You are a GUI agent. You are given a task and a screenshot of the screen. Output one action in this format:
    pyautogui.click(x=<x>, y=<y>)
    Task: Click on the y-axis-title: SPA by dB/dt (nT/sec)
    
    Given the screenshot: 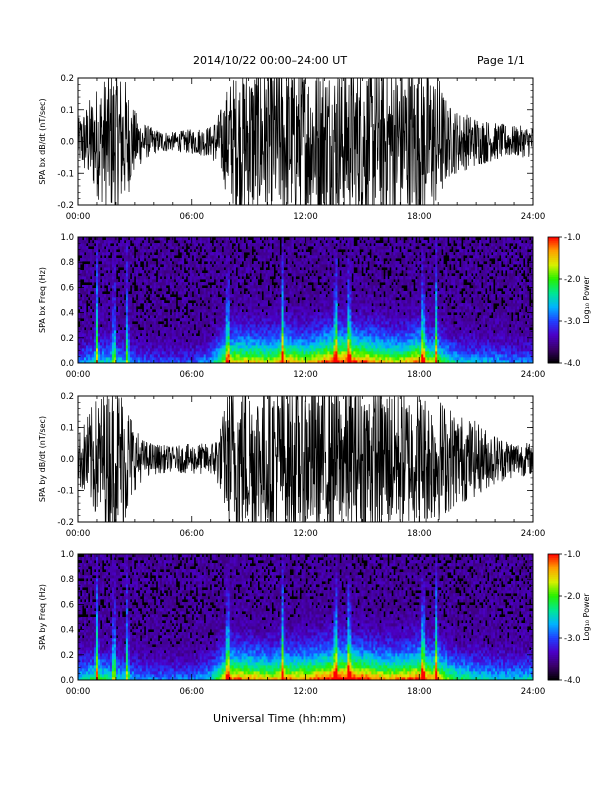 What is the action you would take?
    pyautogui.click(x=42, y=459)
    